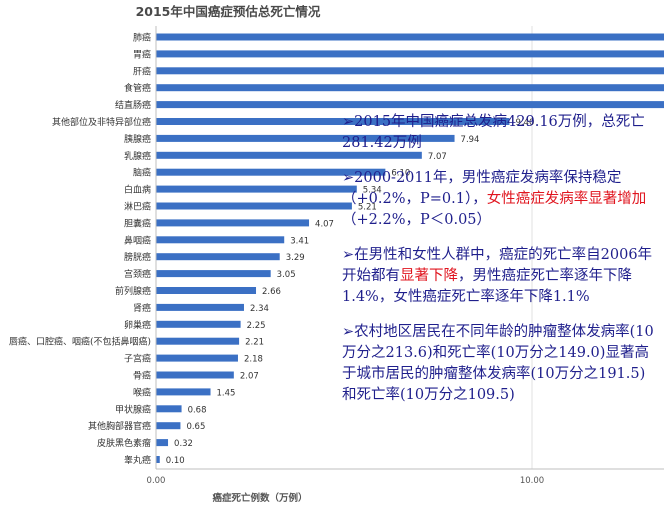 The width and height of the screenshot is (664, 507). What do you see at coordinates (228, 11) in the screenshot?
I see `chart-title: 2015年中国癌症预估总死亡情况` at bounding box center [228, 11].